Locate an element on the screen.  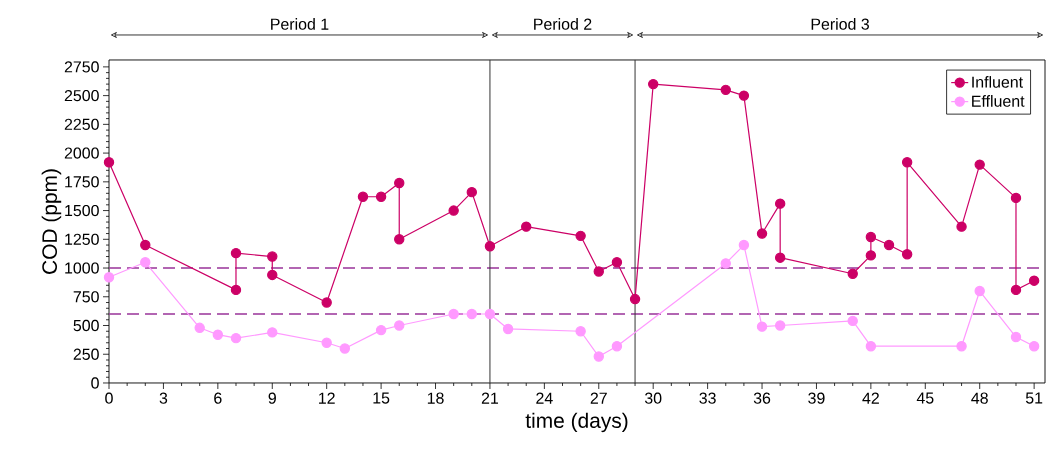
x-tick-label: 21 is located at coordinates (490, 398).